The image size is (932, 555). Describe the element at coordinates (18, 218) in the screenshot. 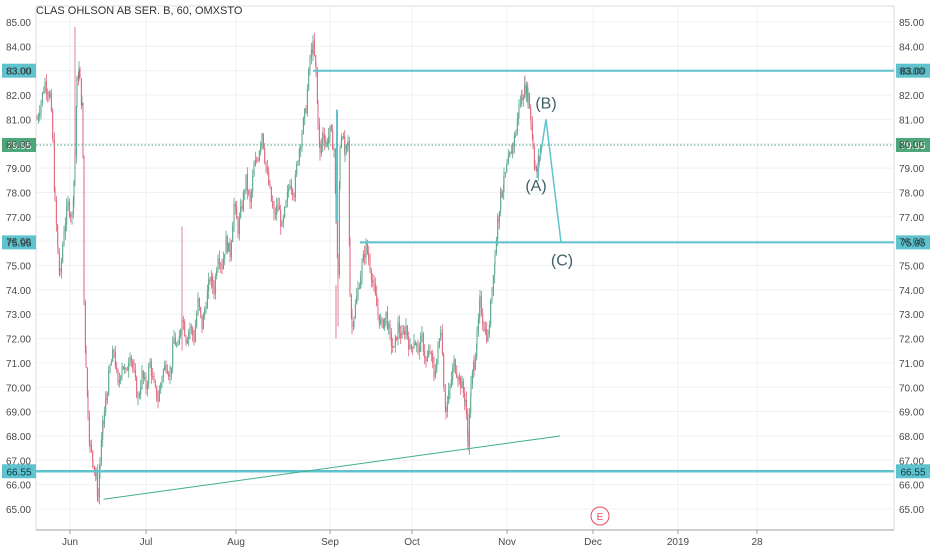

I see `y-tick-label-left: 77.00` at that location.